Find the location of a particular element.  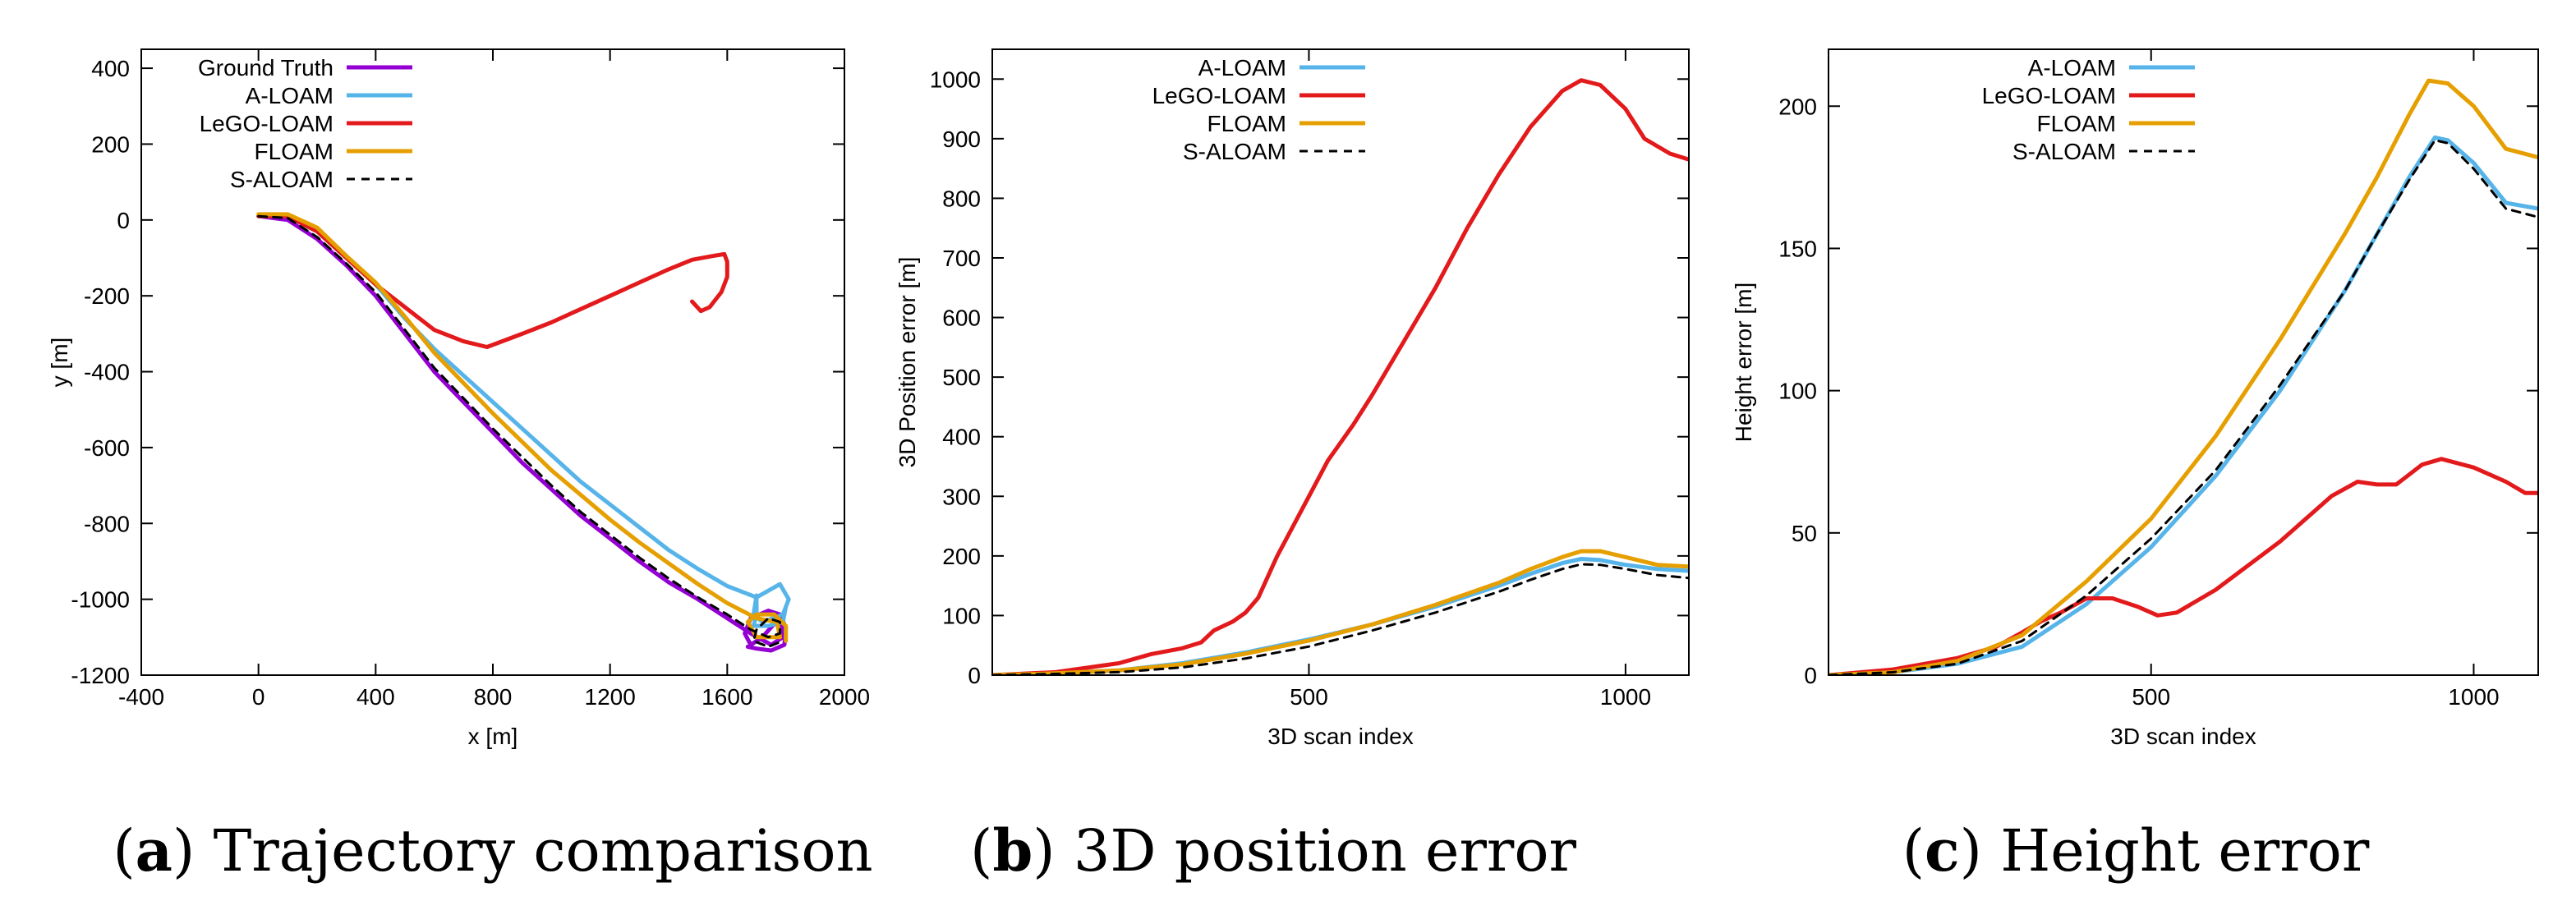

y-axis-label: 3D Position error [m] is located at coordinates (907, 362).